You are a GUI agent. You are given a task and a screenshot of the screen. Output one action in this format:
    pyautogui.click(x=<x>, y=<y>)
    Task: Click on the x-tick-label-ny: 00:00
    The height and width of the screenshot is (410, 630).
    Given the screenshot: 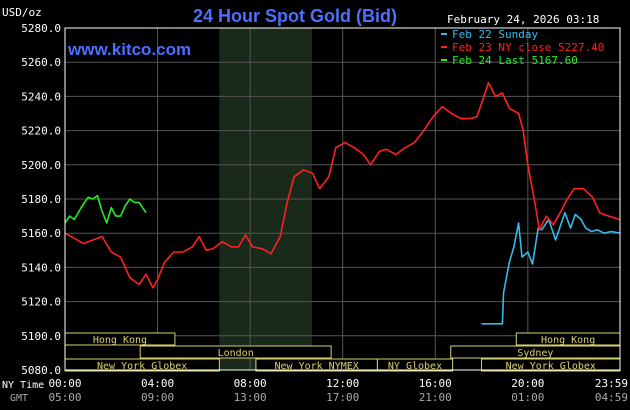 What is the action you would take?
    pyautogui.click(x=64, y=383)
    